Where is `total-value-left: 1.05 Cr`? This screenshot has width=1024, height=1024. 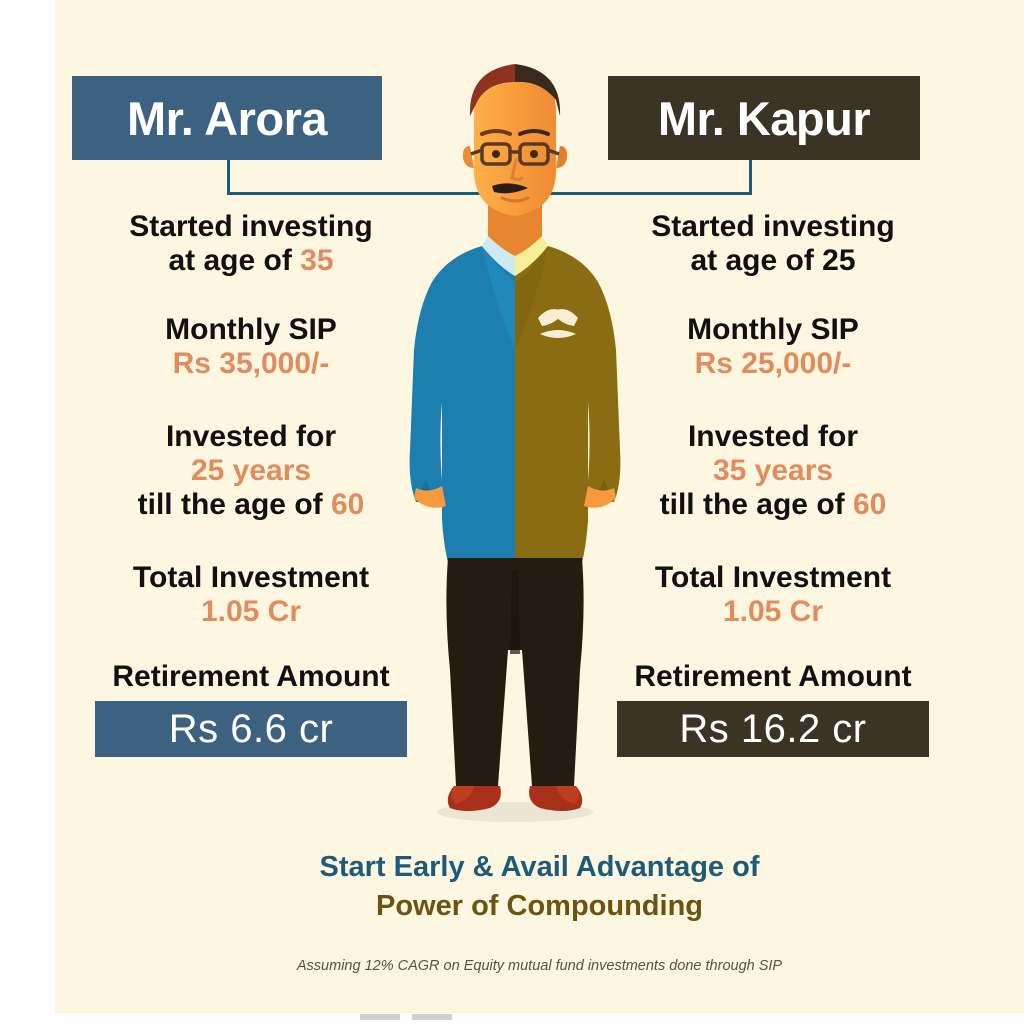 total-value-left: 1.05 Cr is located at coordinates (251, 611).